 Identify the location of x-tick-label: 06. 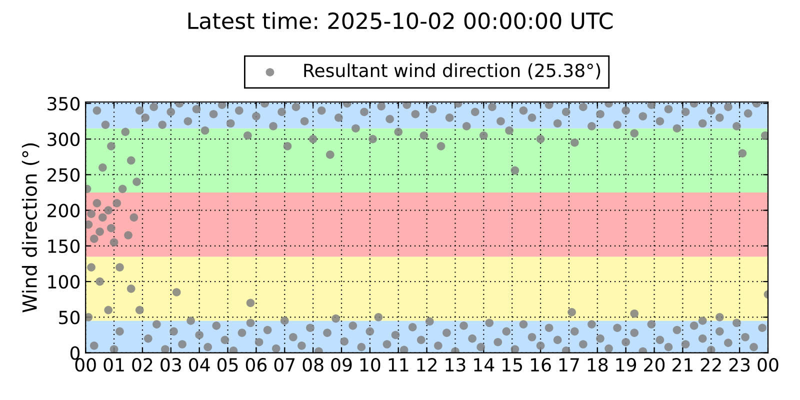
(256, 365).